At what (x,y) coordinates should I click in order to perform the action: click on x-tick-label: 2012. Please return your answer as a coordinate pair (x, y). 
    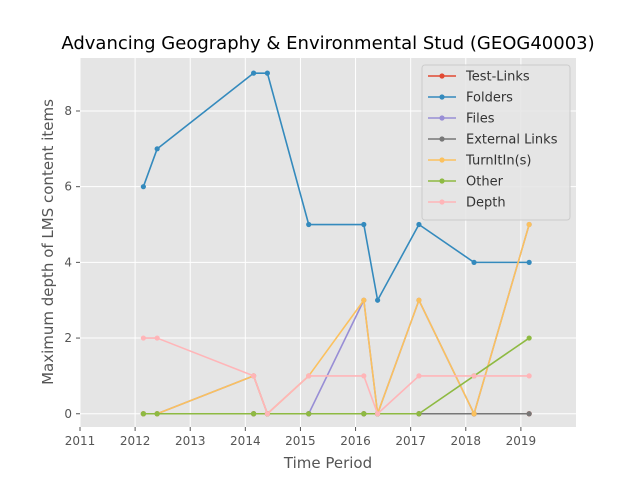
    Looking at the image, I should click on (135, 441).